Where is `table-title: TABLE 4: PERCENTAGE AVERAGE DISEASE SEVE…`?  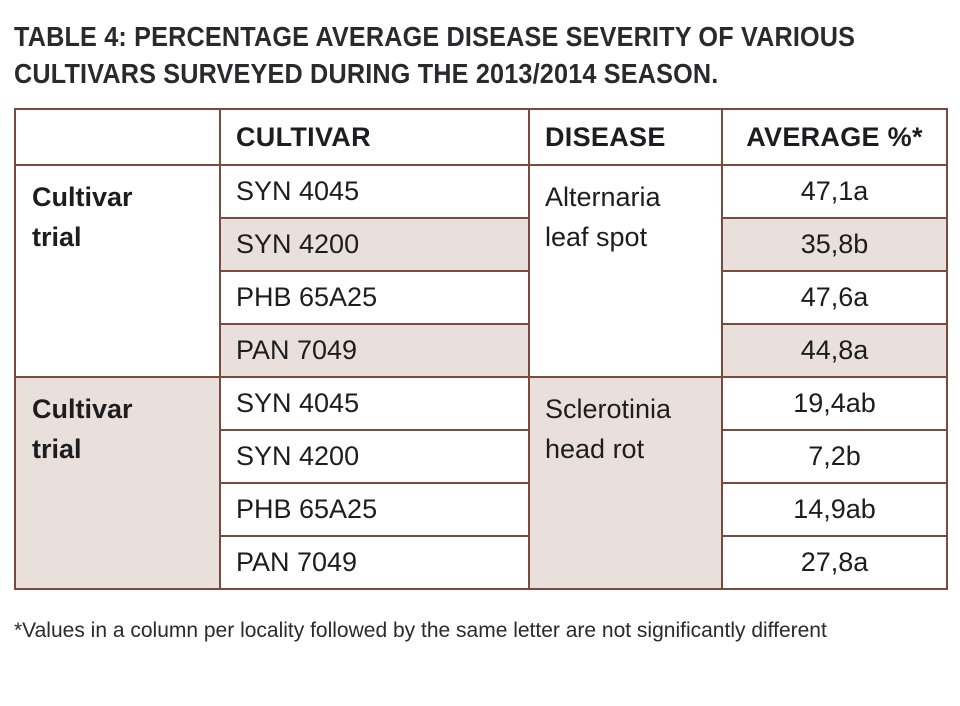
table-title: TABLE 4: PERCENTAGE AVERAGE DISEASE SEVE… is located at coordinates (435, 55).